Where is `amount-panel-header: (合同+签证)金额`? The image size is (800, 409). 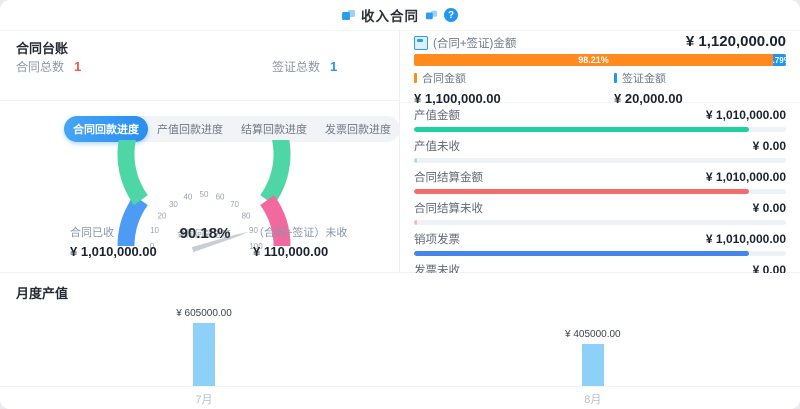 amount-panel-header: (合同+签证)金额 is located at coordinates (465, 43).